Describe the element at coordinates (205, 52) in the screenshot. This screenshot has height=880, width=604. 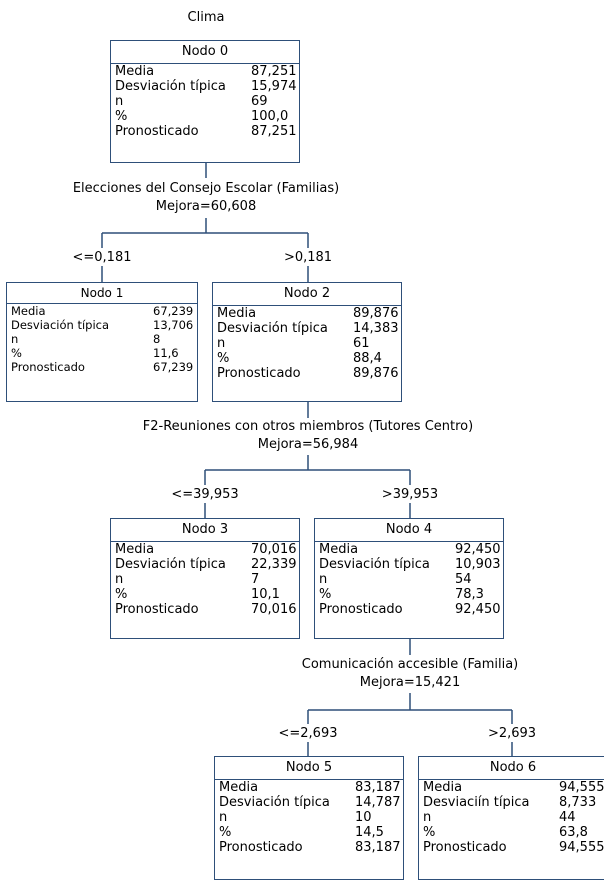
I see `node-title: Nodo 0` at that location.